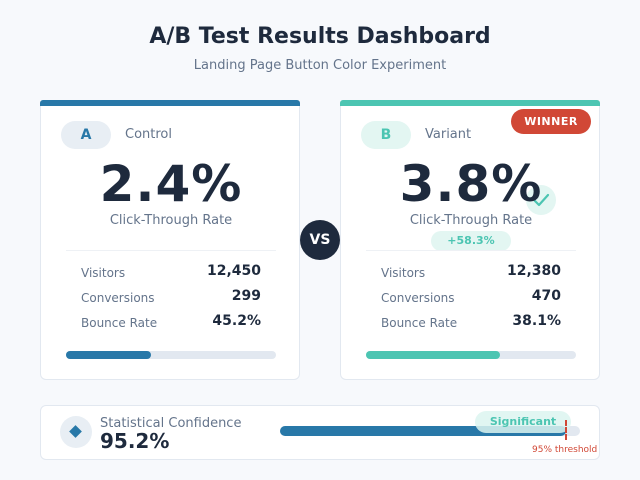  I want to click on stat-row-bounce-rate: Bounce Rate 45.2%, so click(171, 323).